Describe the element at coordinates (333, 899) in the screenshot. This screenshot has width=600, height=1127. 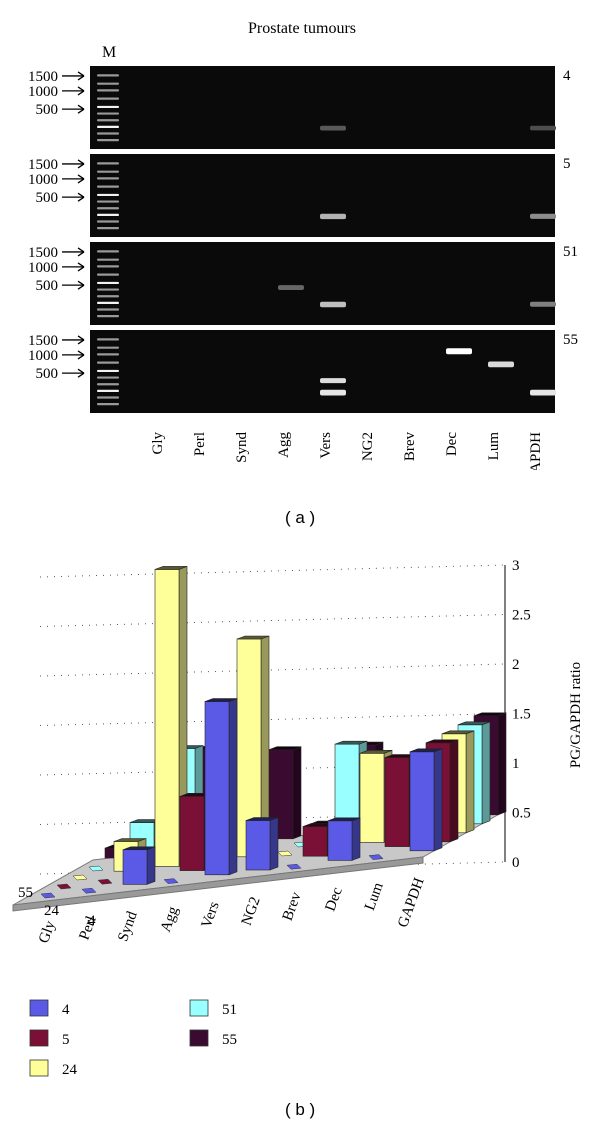
I see `category-label: Dec` at that location.